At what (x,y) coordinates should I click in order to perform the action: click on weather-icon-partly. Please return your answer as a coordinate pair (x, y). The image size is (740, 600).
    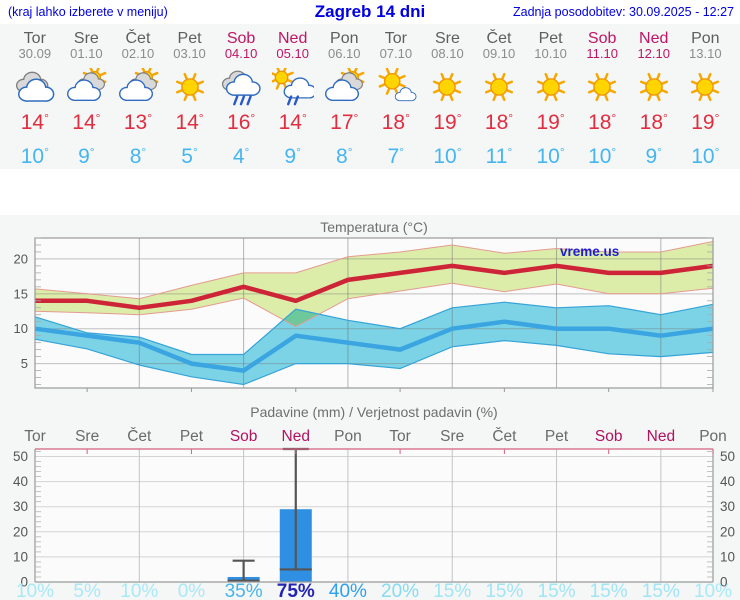
    Looking at the image, I should click on (138, 85).